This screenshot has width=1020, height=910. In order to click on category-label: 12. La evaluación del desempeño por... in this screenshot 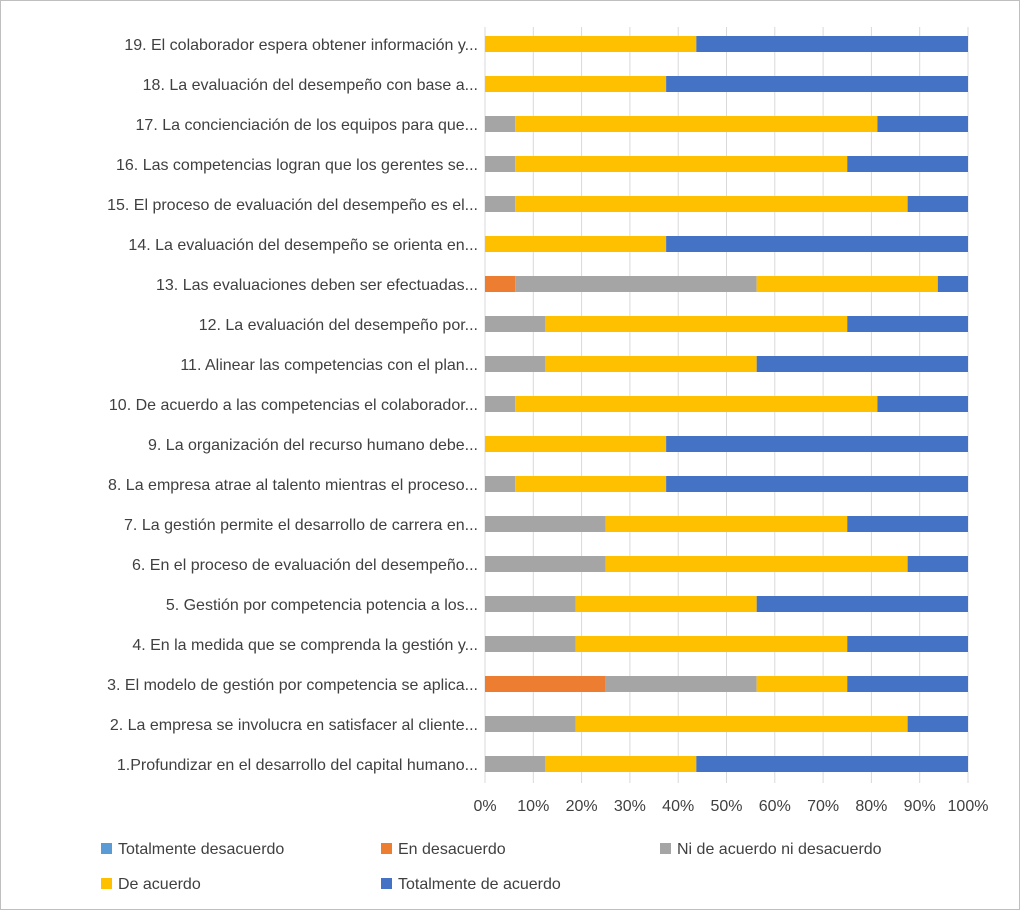, I will do `click(338, 325)`.